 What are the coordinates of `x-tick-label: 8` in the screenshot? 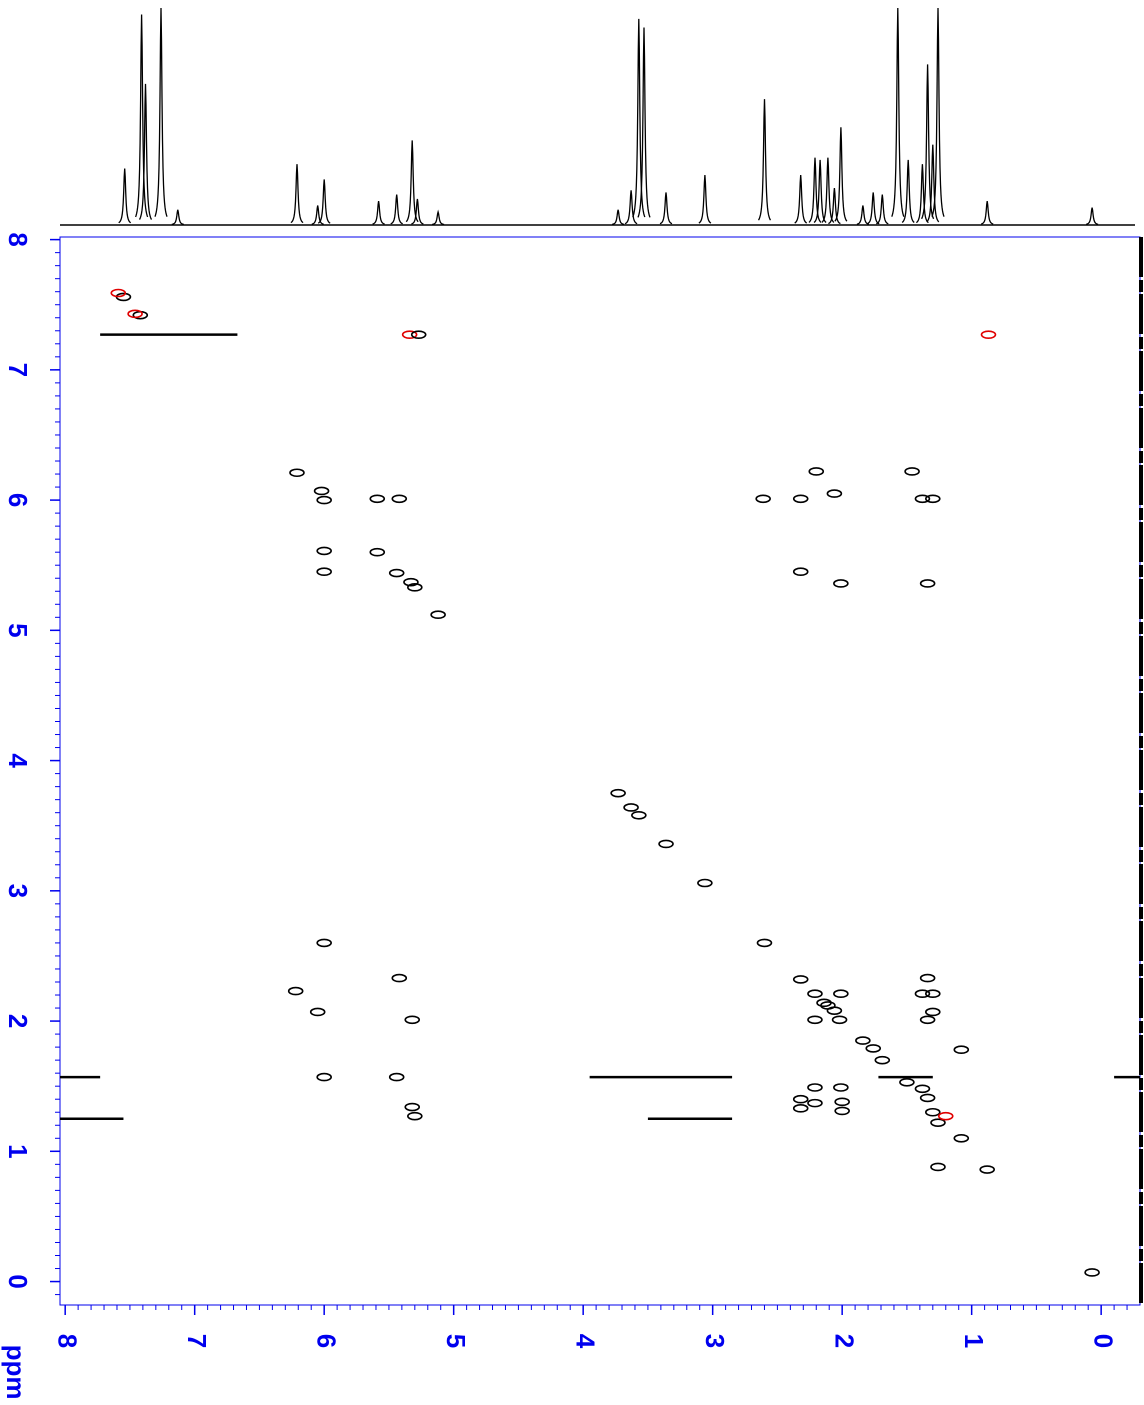 It's located at (67, 1341).